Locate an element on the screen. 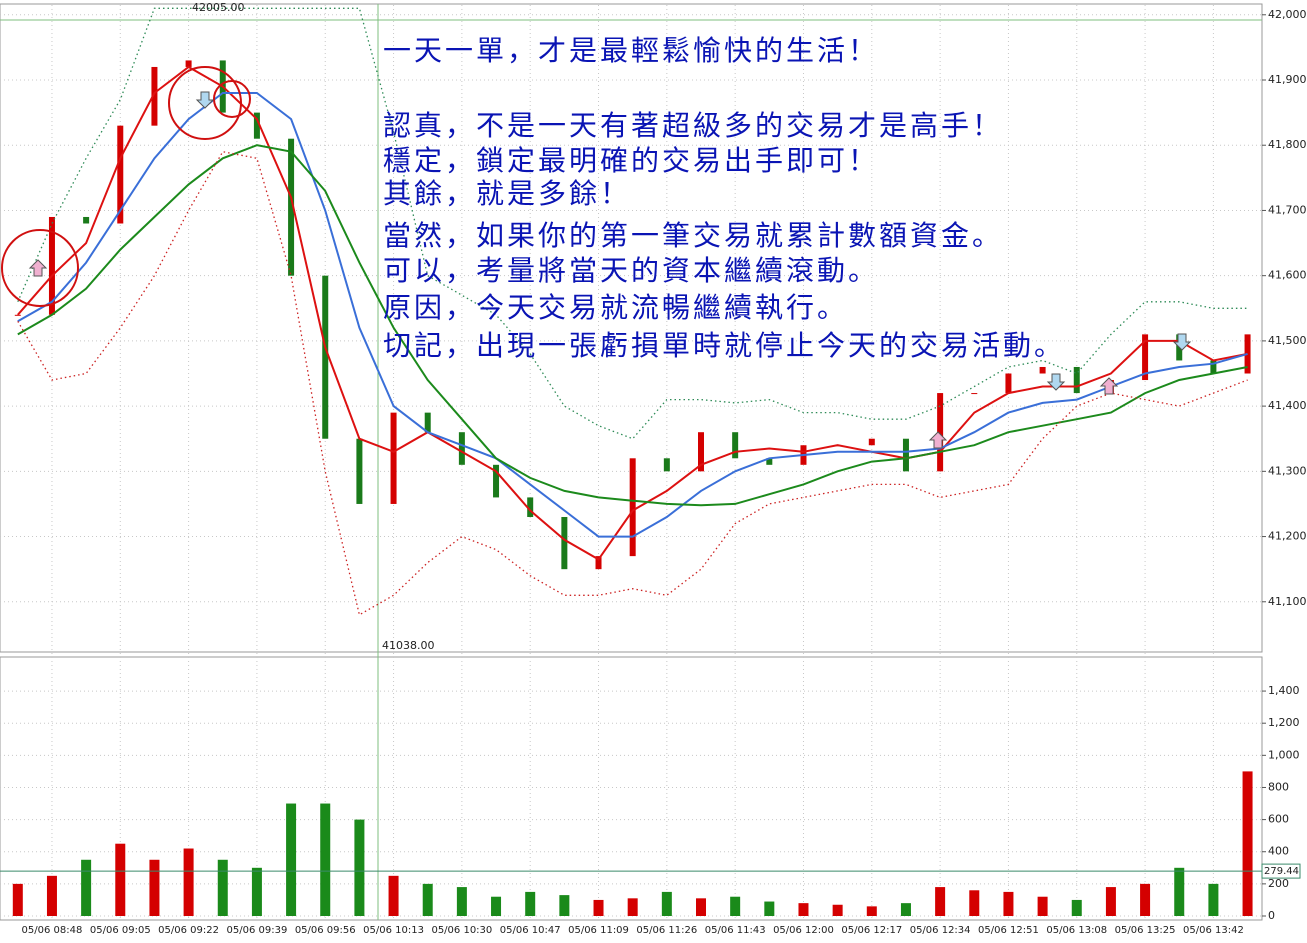 The height and width of the screenshot is (943, 1307). annotation: 可以，考量將當天的資本繼續滾動。 is located at coordinates (631, 270).